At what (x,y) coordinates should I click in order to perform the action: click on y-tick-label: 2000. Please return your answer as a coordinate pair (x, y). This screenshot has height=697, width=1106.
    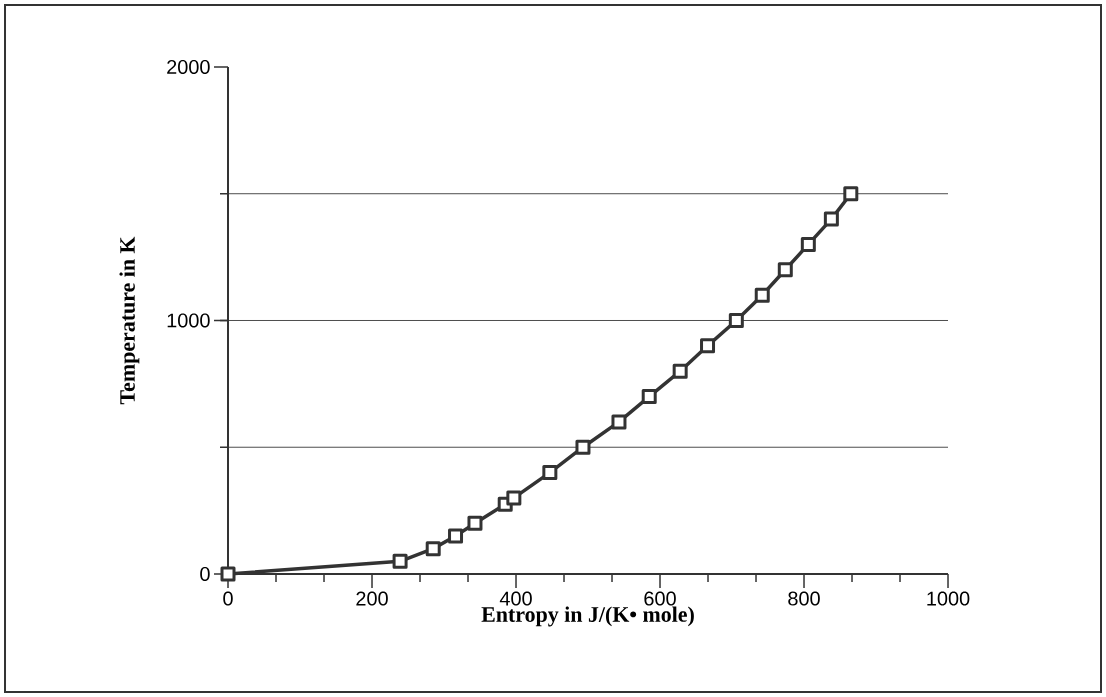
    Looking at the image, I should click on (188, 67).